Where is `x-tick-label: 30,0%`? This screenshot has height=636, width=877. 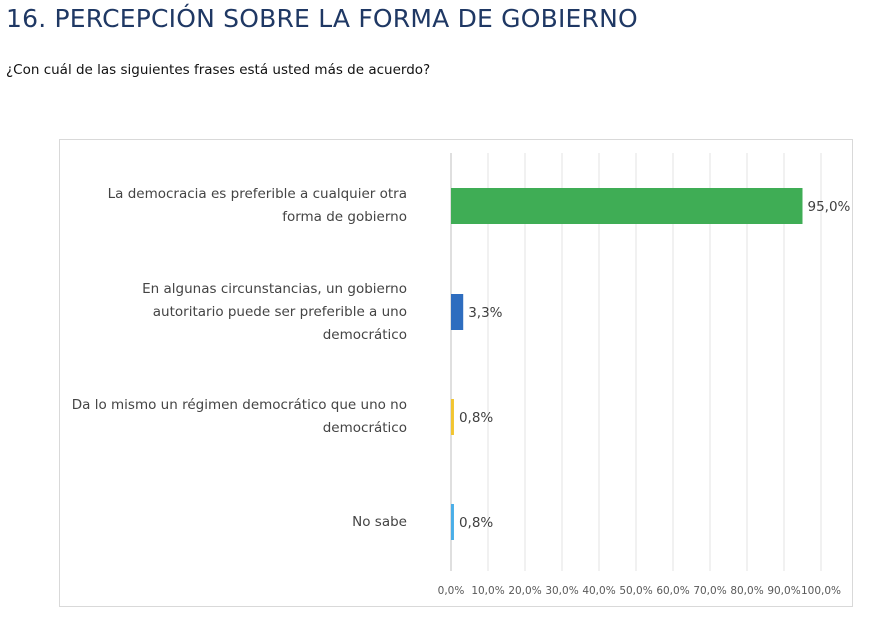 x-tick-label: 30,0% is located at coordinates (561, 591).